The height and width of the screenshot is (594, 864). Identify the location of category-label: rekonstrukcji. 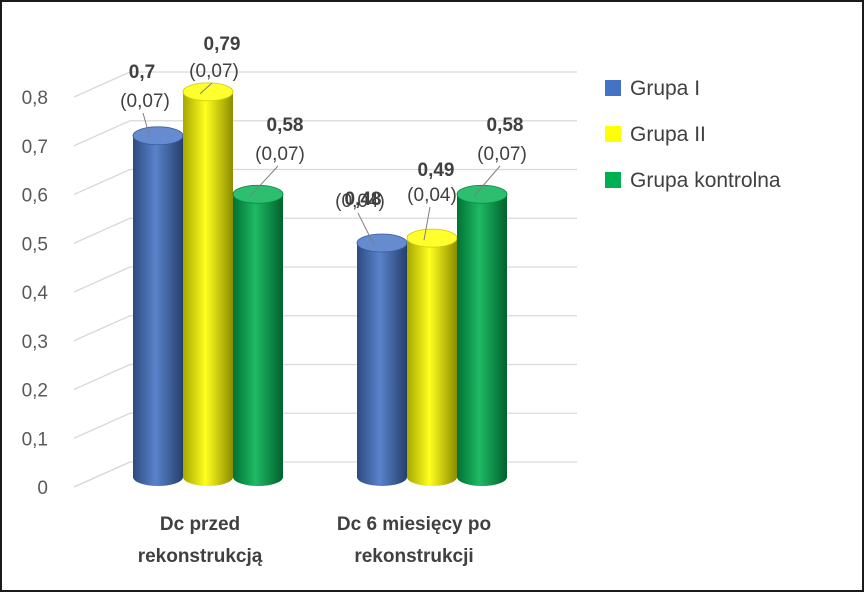
(413, 556).